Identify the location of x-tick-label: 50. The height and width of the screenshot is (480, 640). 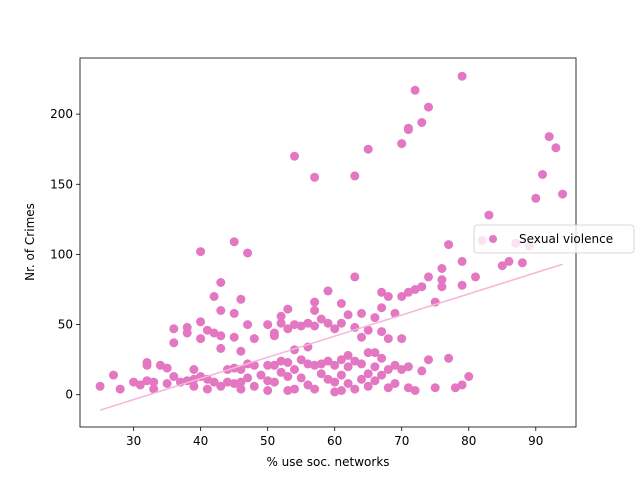
(267, 441).